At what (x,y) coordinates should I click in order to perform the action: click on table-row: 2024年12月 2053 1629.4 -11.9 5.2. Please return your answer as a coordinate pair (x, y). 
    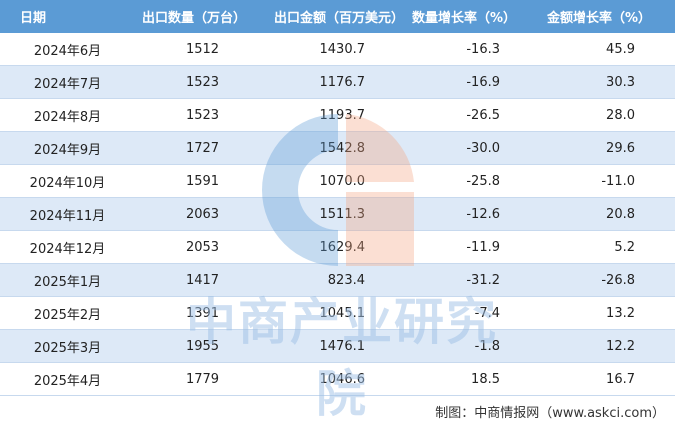
    Looking at the image, I should click on (337, 247).